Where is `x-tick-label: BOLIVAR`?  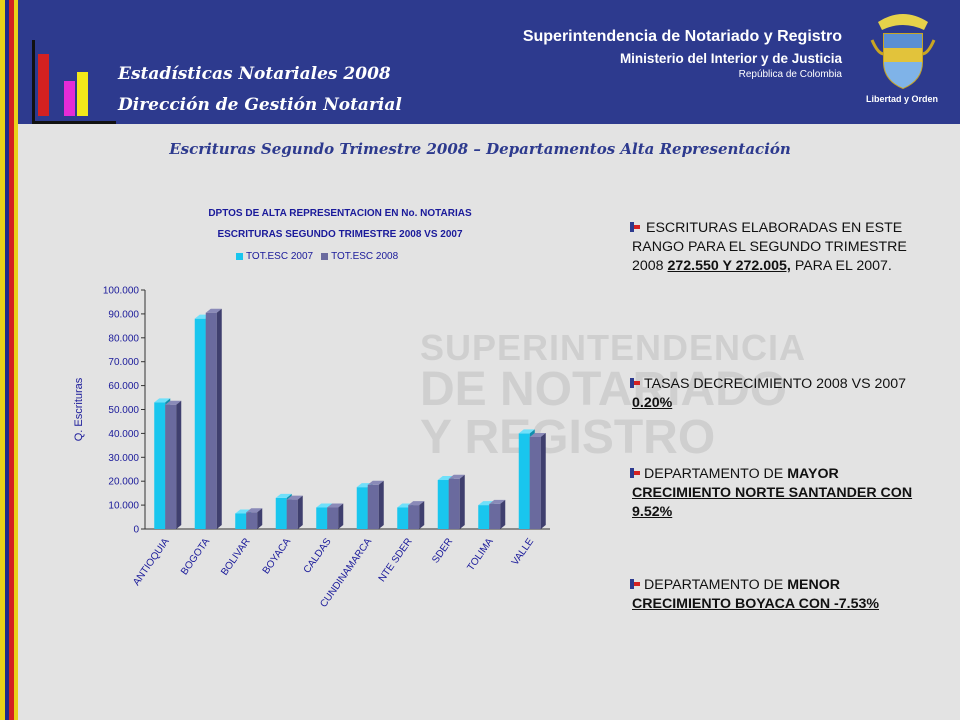
x-tick-label: BOLIVAR is located at coordinates (235, 556).